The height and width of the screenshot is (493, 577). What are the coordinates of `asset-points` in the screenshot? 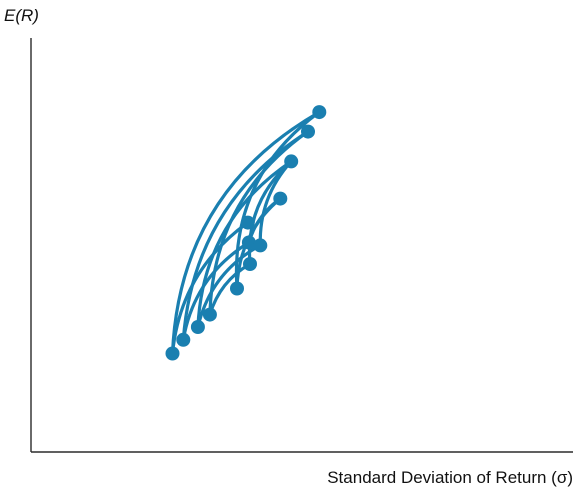 It's located at (246, 233).